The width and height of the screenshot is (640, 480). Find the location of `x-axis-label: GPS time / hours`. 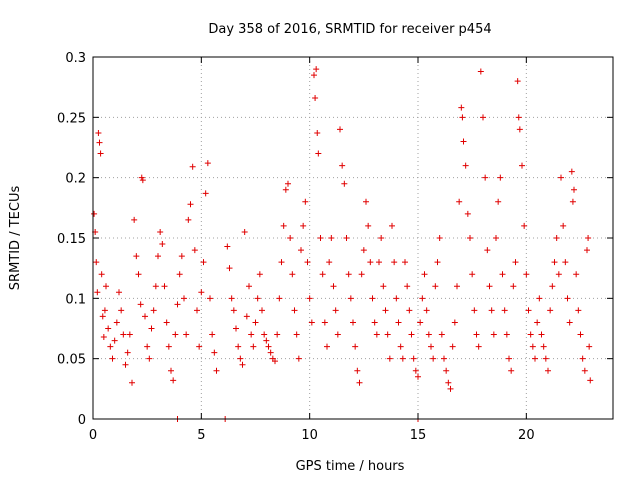

x-axis-label: GPS time / hours is located at coordinates (350, 466).